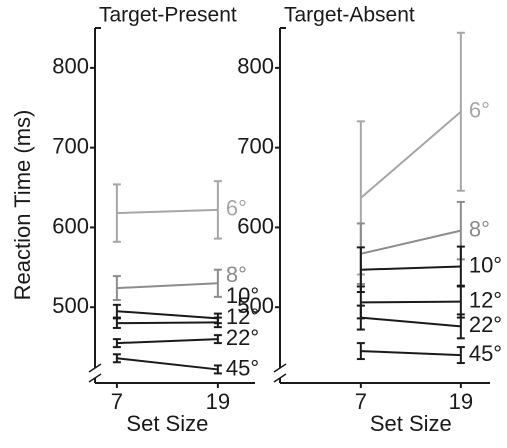 The height and width of the screenshot is (448, 507). What do you see at coordinates (22, 205) in the screenshot?
I see `y-axis-label: Reaction Time (ms)` at bounding box center [22, 205].